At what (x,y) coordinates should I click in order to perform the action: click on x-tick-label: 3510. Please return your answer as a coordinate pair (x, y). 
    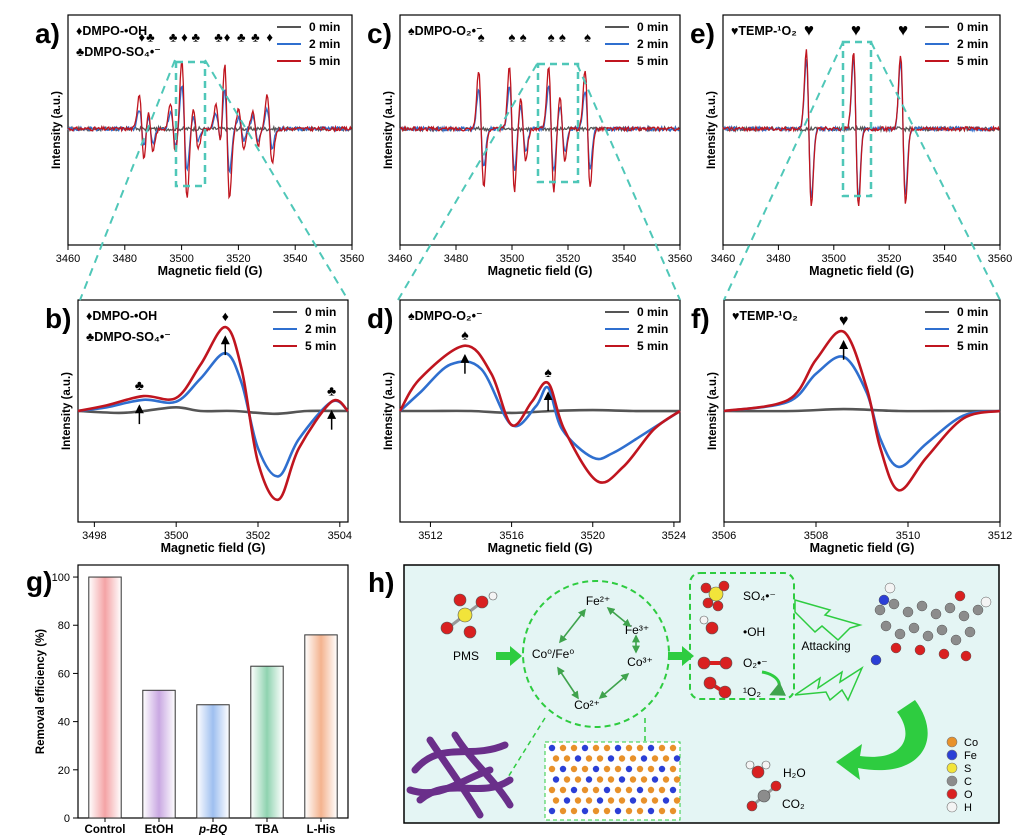
    Looking at the image, I should click on (908, 536).